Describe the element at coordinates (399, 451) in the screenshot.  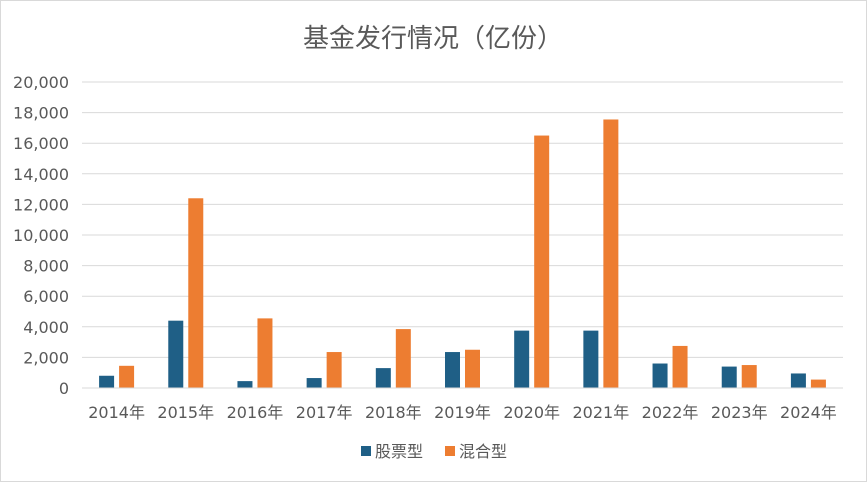
I see `legend-label: 股票型` at that location.